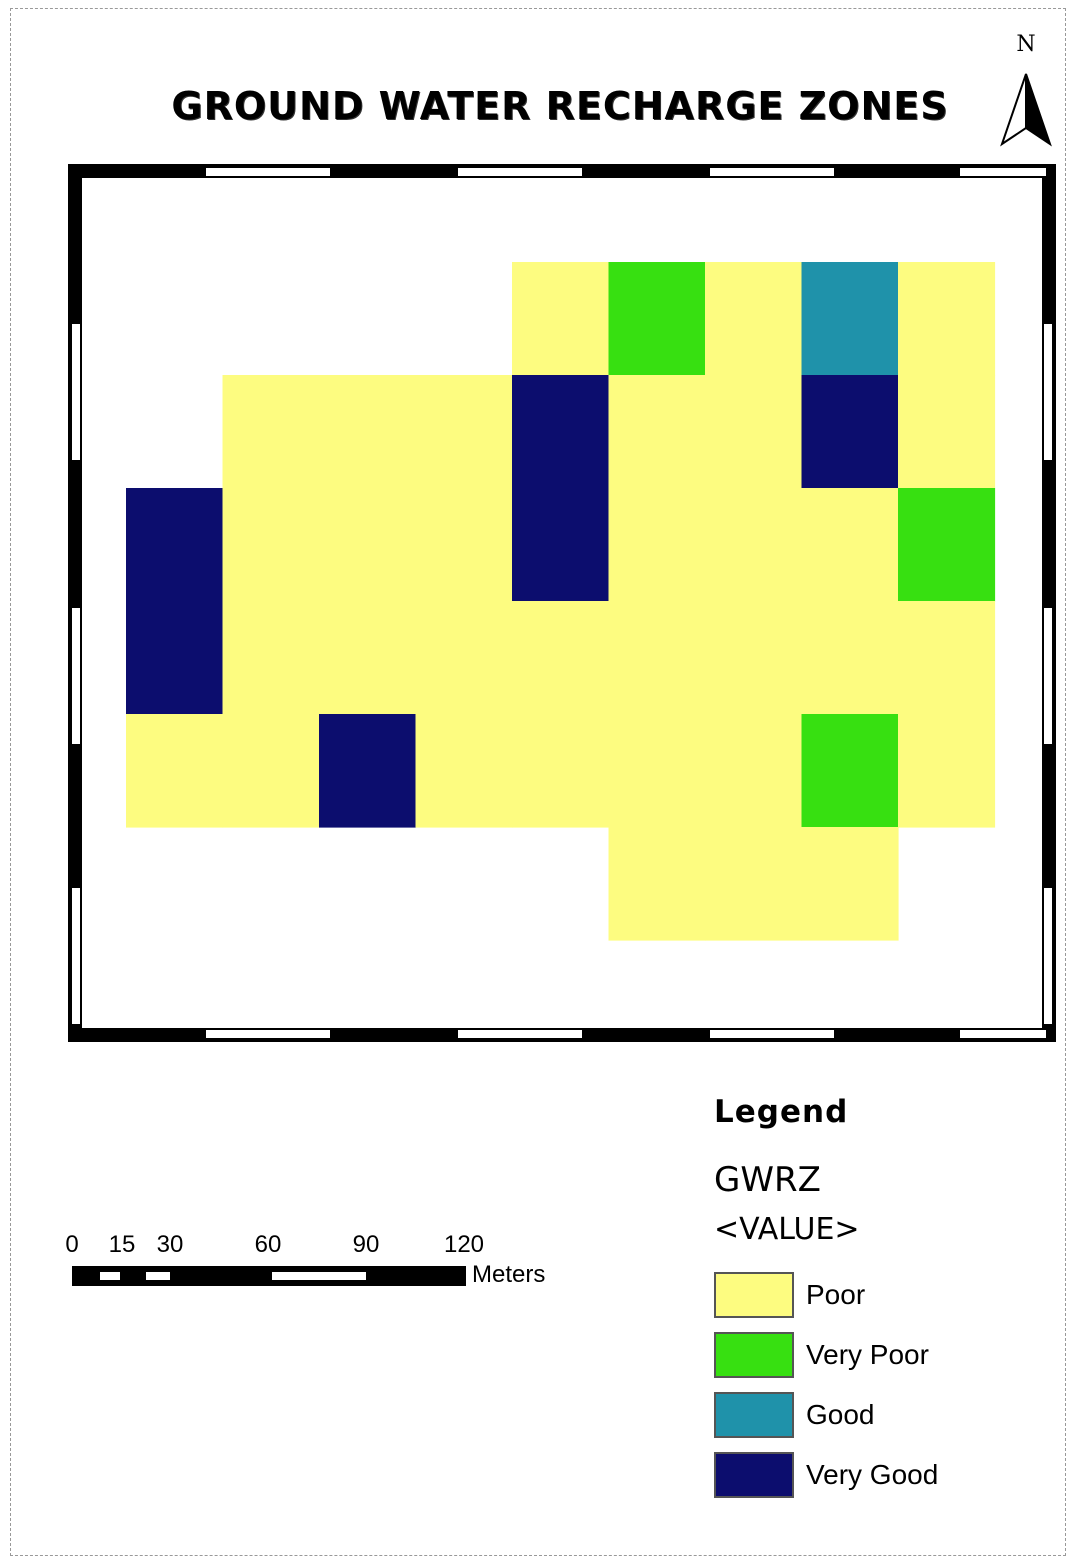  What do you see at coordinates (305, 1259) in the screenshot?
I see `scale-bar: 0 15 30 60 90 120 Meters` at bounding box center [305, 1259].